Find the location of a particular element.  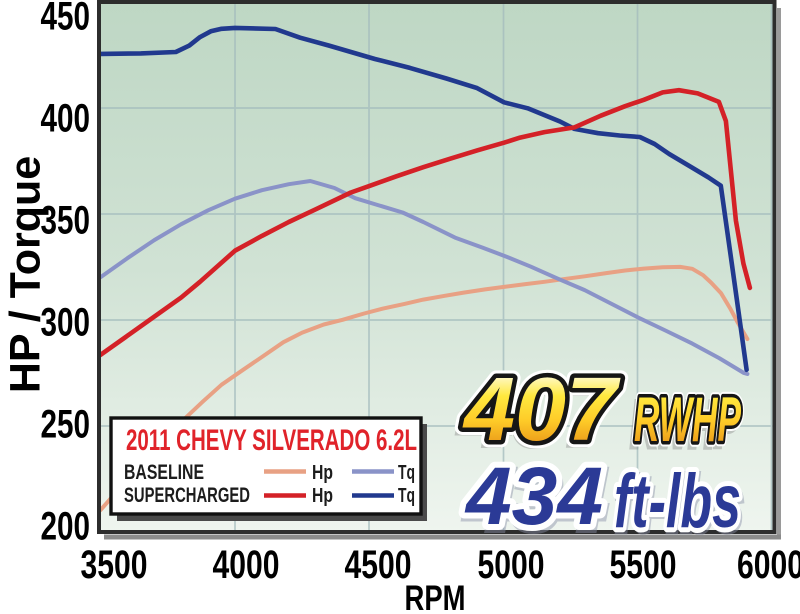

svg-text: BASELINE is located at coordinates (164, 472).